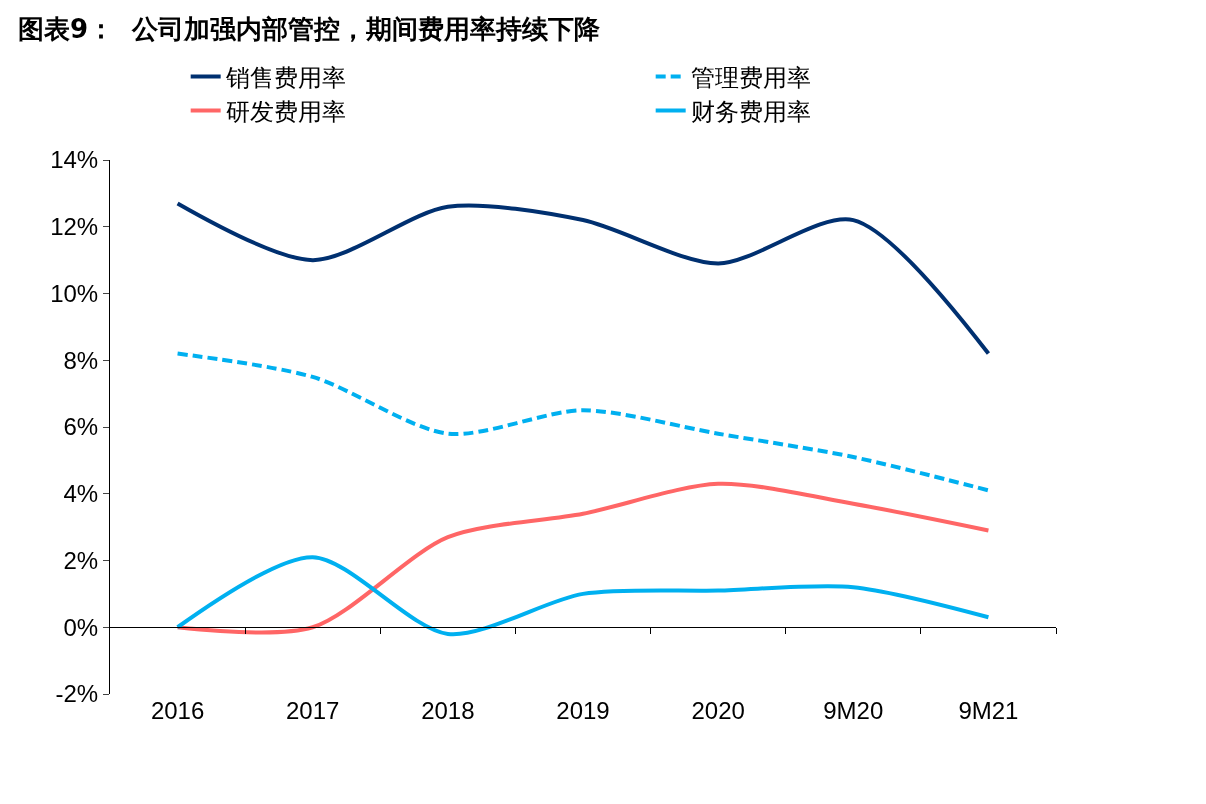 The width and height of the screenshot is (1206, 804). Describe the element at coordinates (81, 560) in the screenshot. I see `y-tick-label: 2%` at that location.